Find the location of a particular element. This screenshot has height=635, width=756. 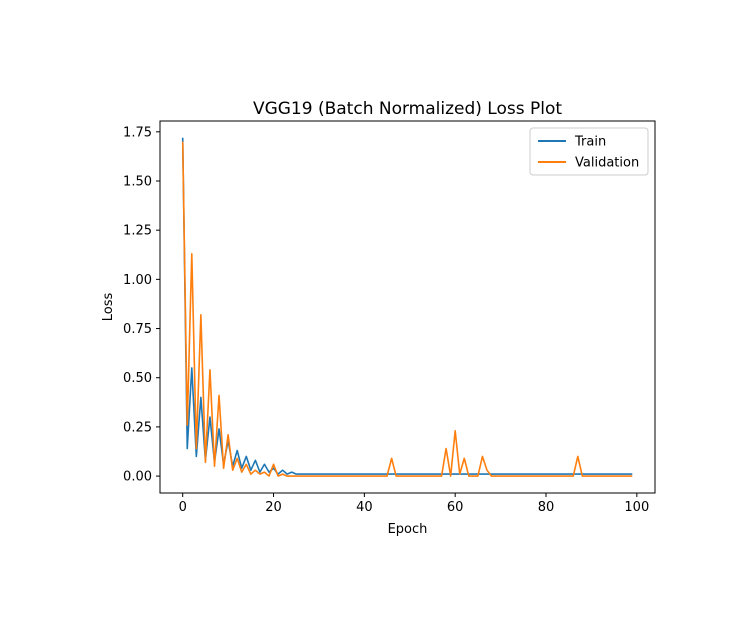

legend-label-train: Train is located at coordinates (590, 142).